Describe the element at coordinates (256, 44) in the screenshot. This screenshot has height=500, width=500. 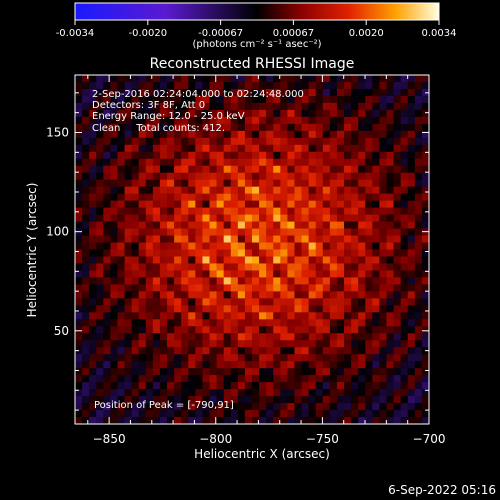
I see `colorbar-units: (photons cm⁻² s⁻¹ asec⁻²)` at that location.